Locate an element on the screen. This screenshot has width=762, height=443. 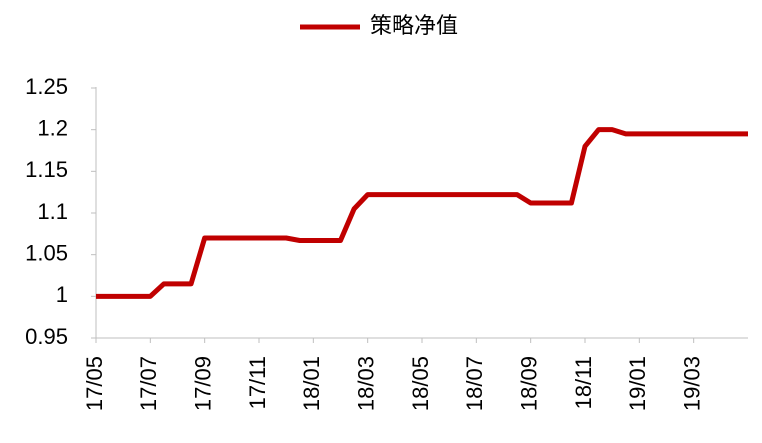
x-tick-label: 17/09 is located at coordinates (202, 383).